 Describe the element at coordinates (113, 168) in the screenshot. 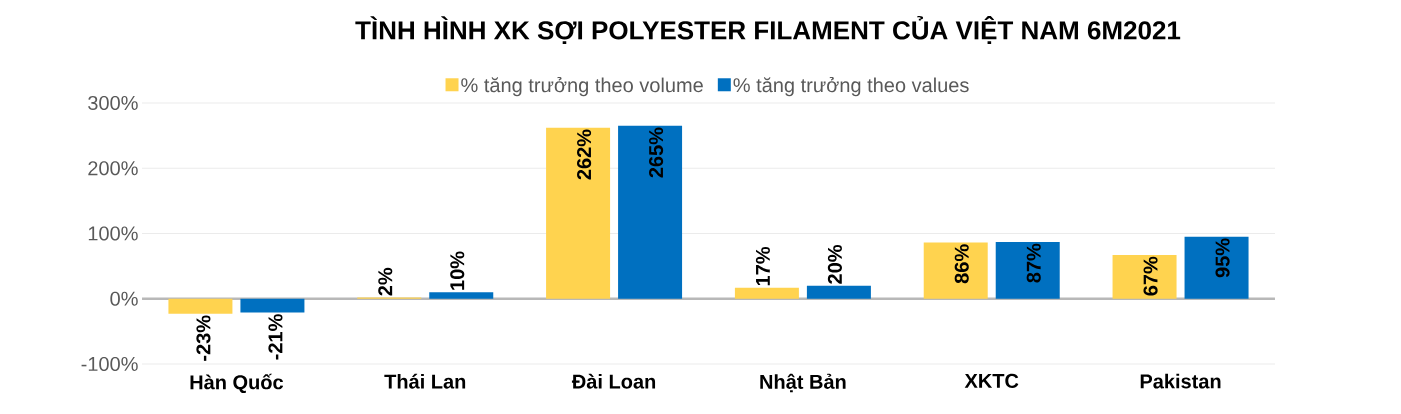

I see `y-tick-label: 200%` at that location.